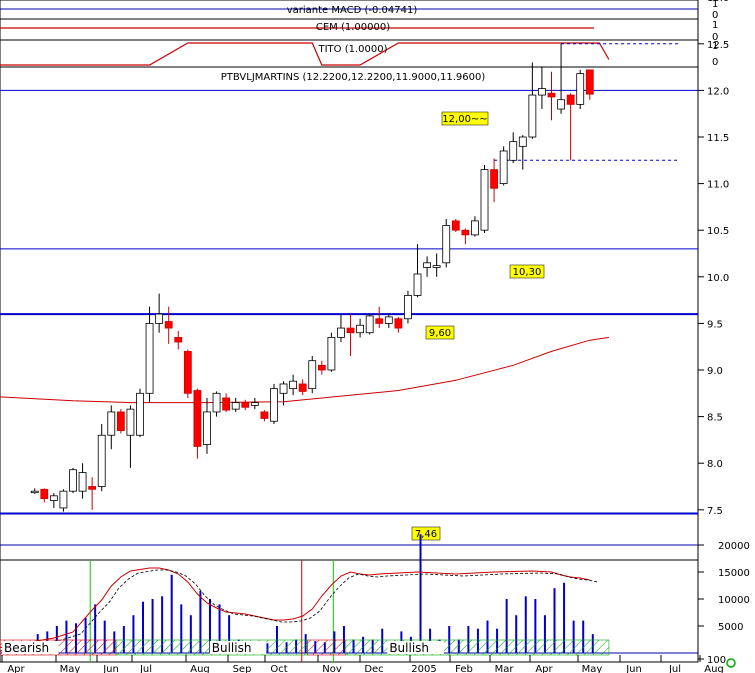 The image size is (755, 673). I want to click on band-gap, so click(327, 647).